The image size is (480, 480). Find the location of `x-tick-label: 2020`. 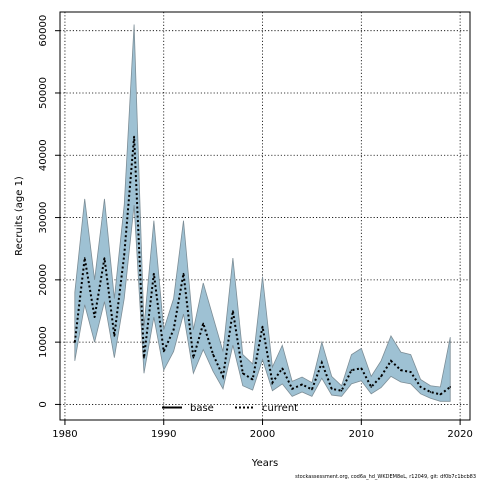

x-tick-label: 2020 is located at coordinates (459, 434).